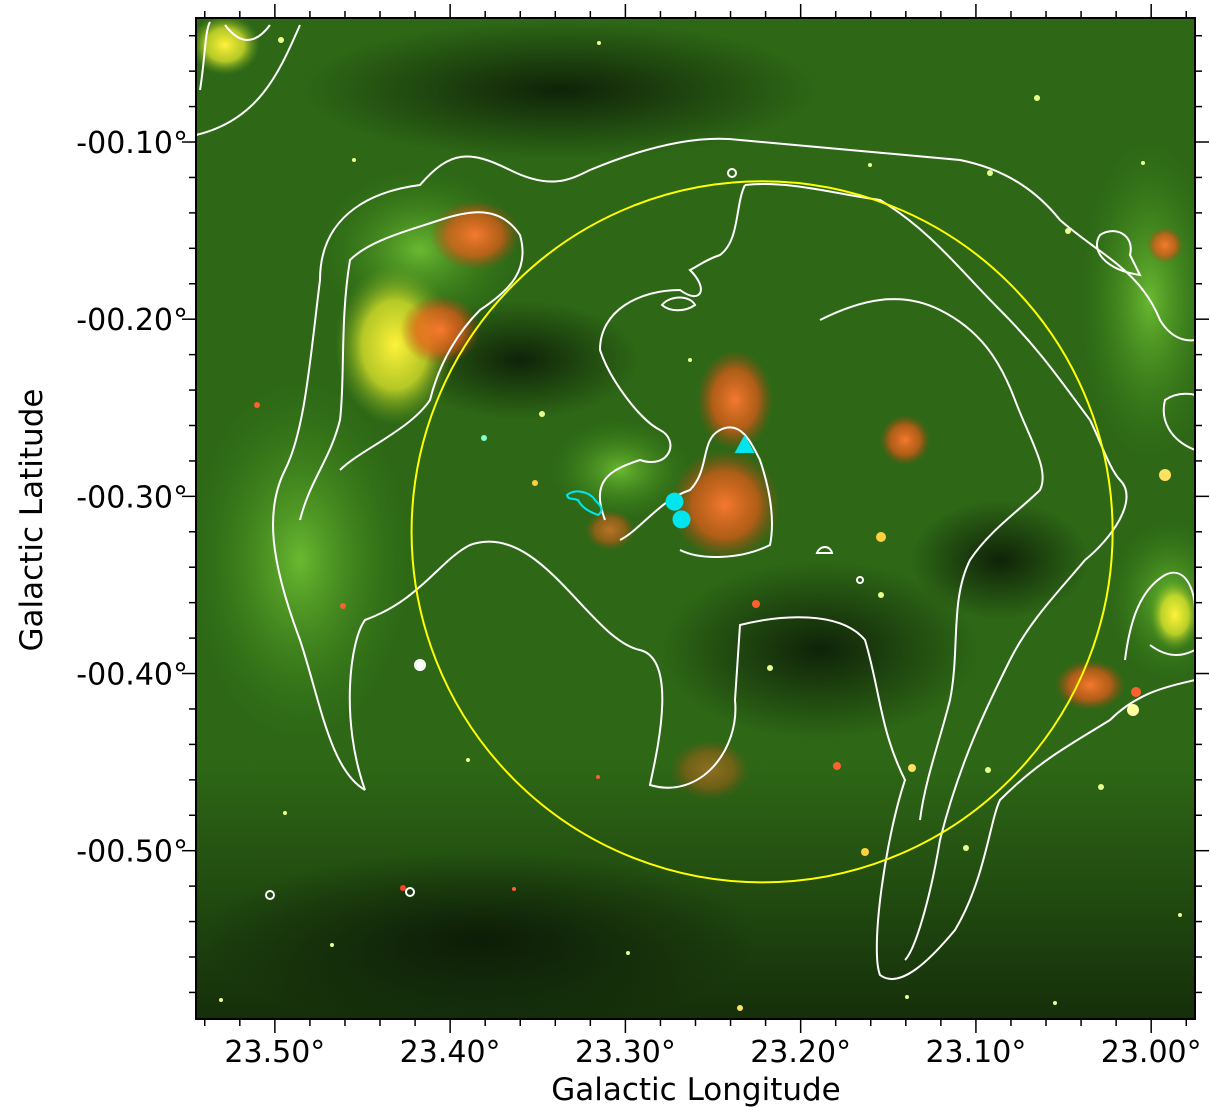 This screenshot has height=1107, width=1210. Describe the element at coordinates (800, 1052) in the screenshot. I see `x-tick-label: 23.20°` at that location.